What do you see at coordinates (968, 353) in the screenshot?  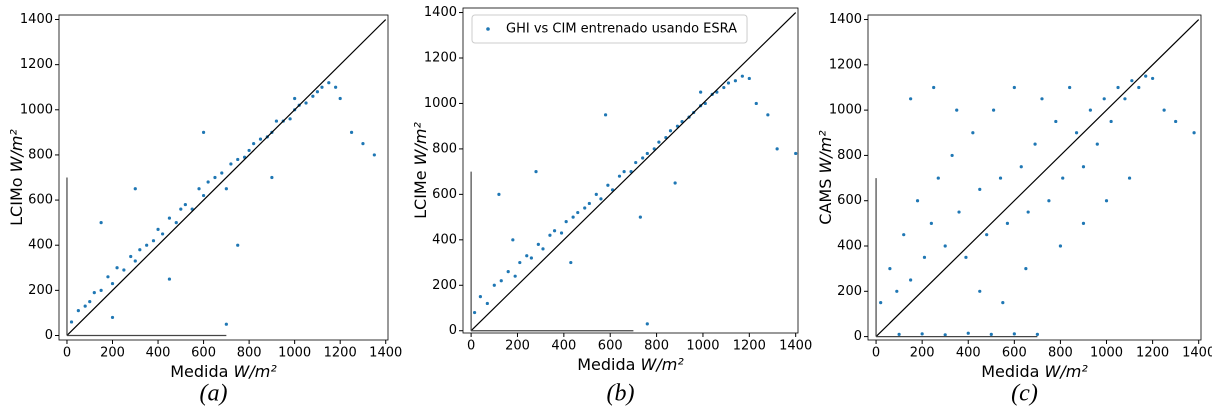 I see `x-tick-label: 400` at bounding box center [968, 353].